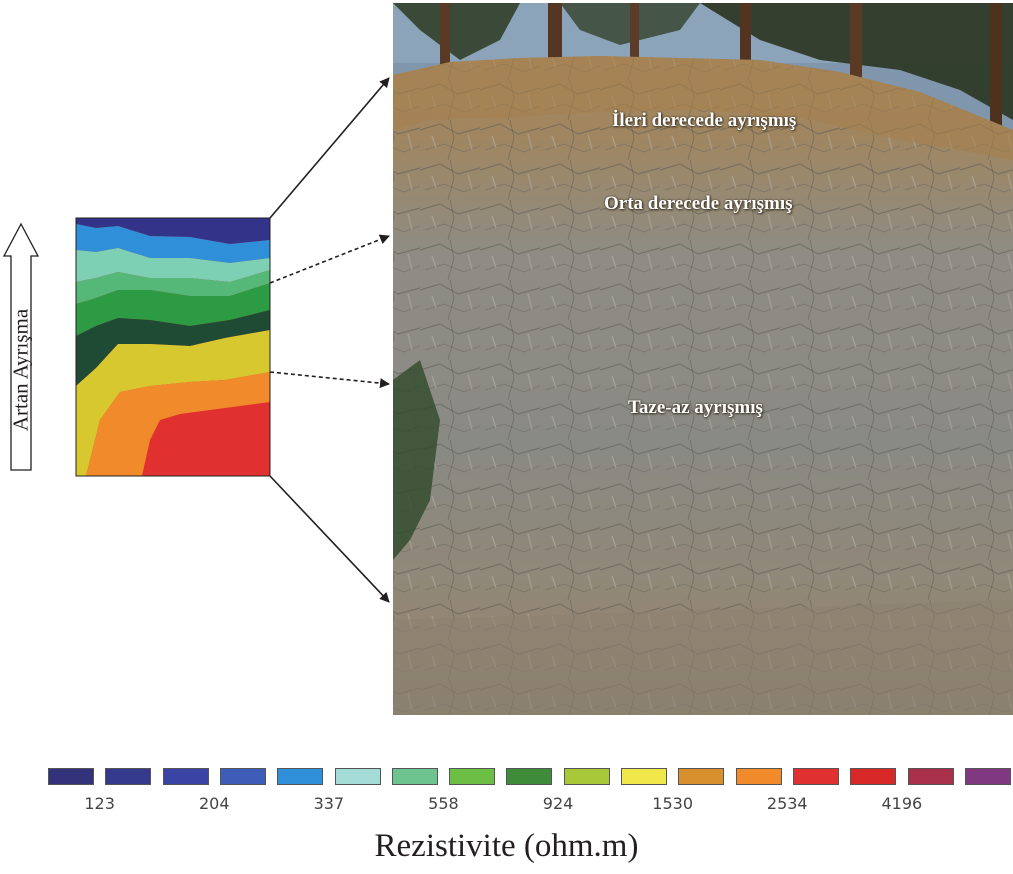 Image resolution: width=1013 pixels, height=874 pixels. I want to click on top-connector-arrow, so click(329, 148).